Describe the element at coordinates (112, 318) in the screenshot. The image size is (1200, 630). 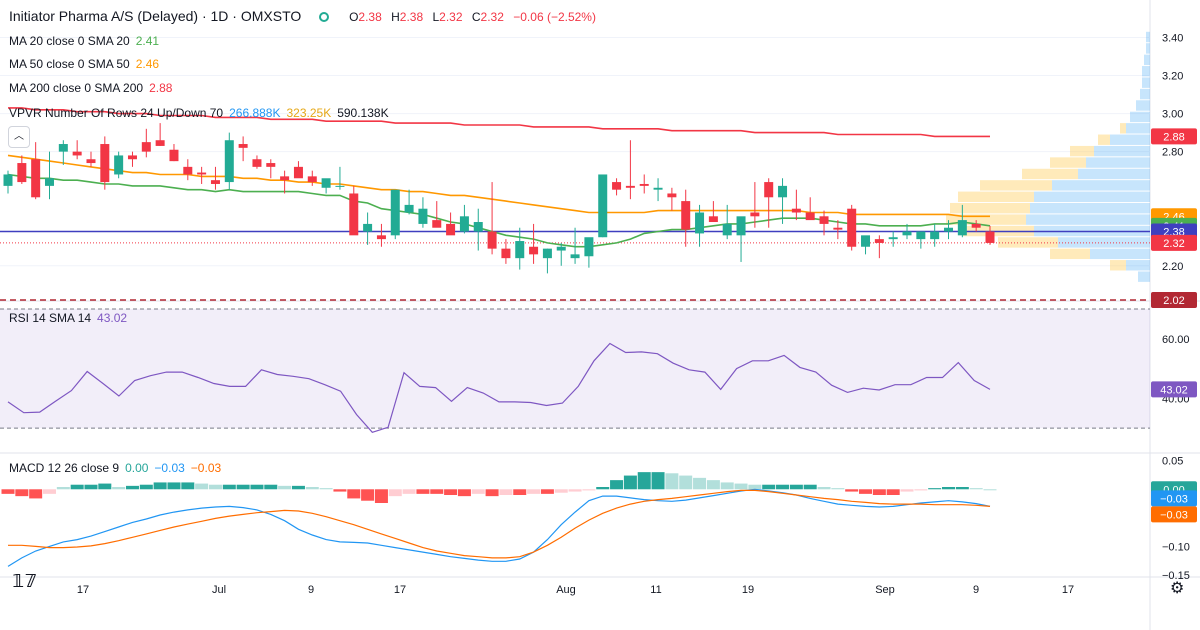
I see `rsi-legend-value: 43.02` at that location.